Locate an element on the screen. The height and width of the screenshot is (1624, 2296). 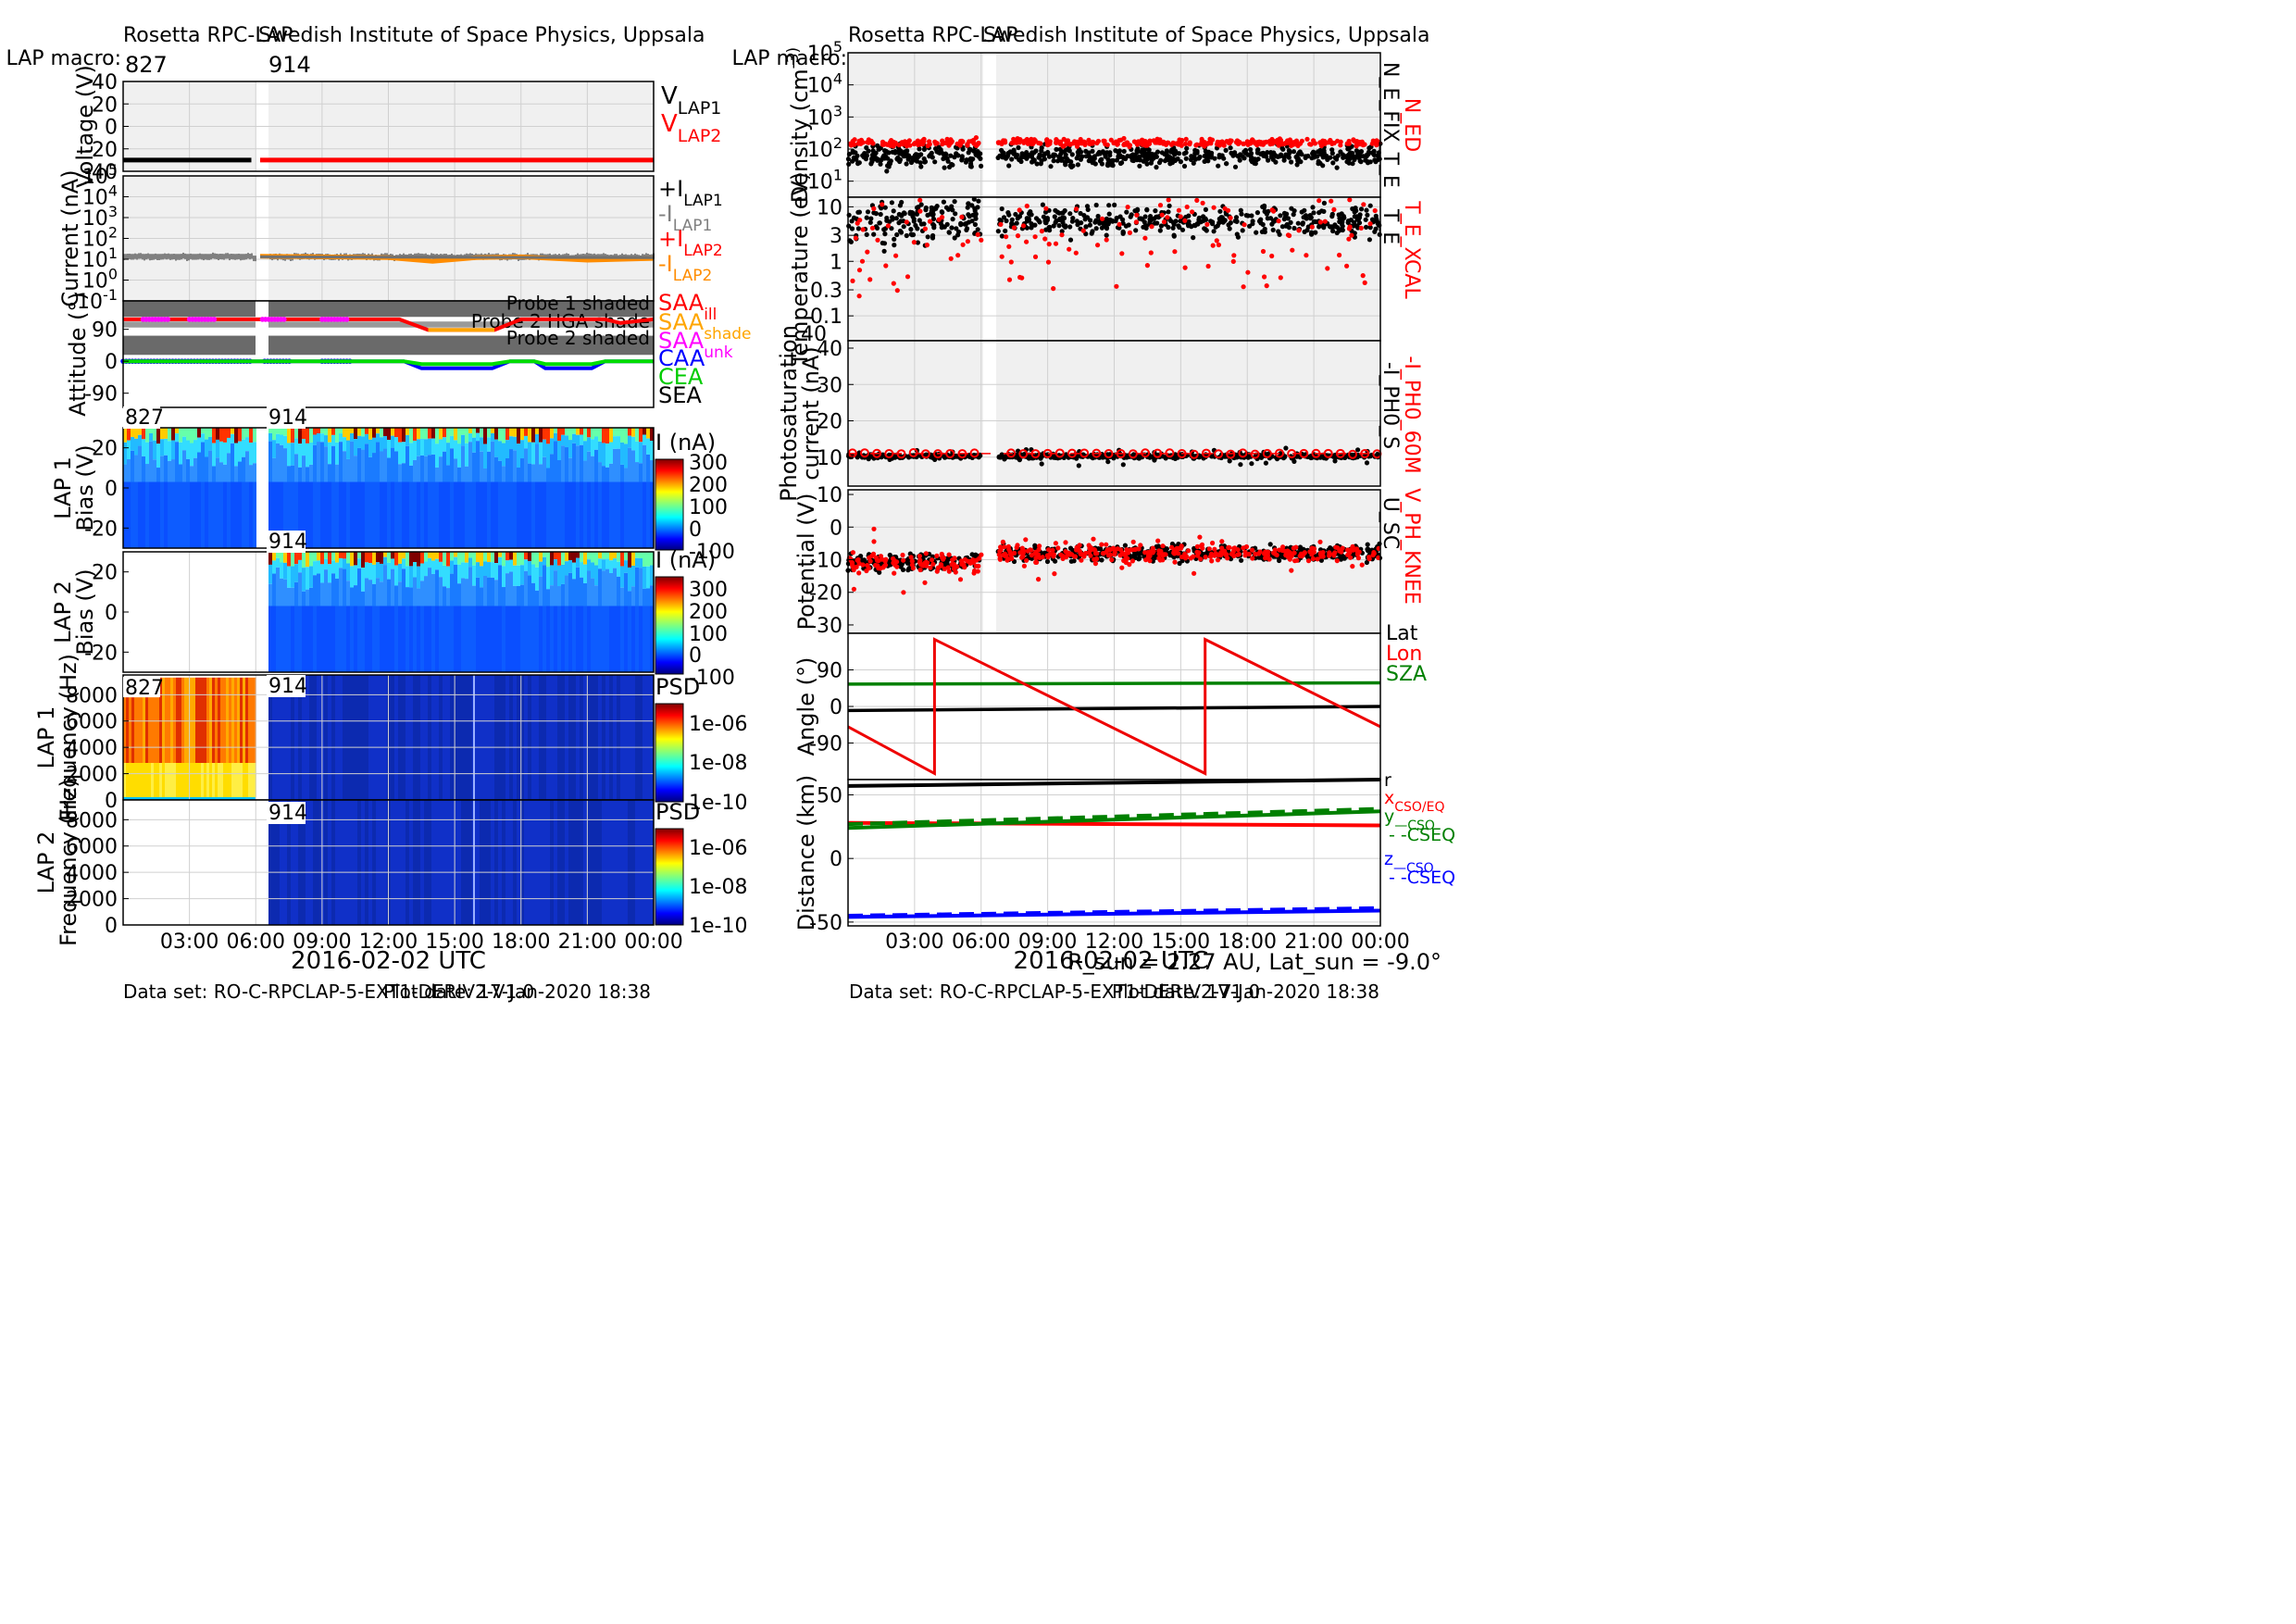
y-tick-label: 6000 is located at coordinates (92, 847).